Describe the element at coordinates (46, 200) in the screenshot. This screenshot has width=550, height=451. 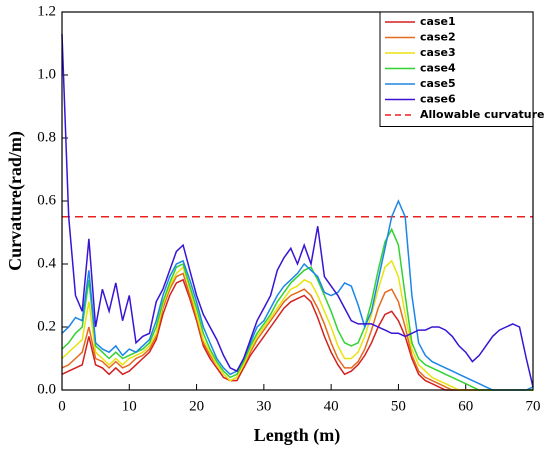
I see `y-tick-label: 0.6` at that location.